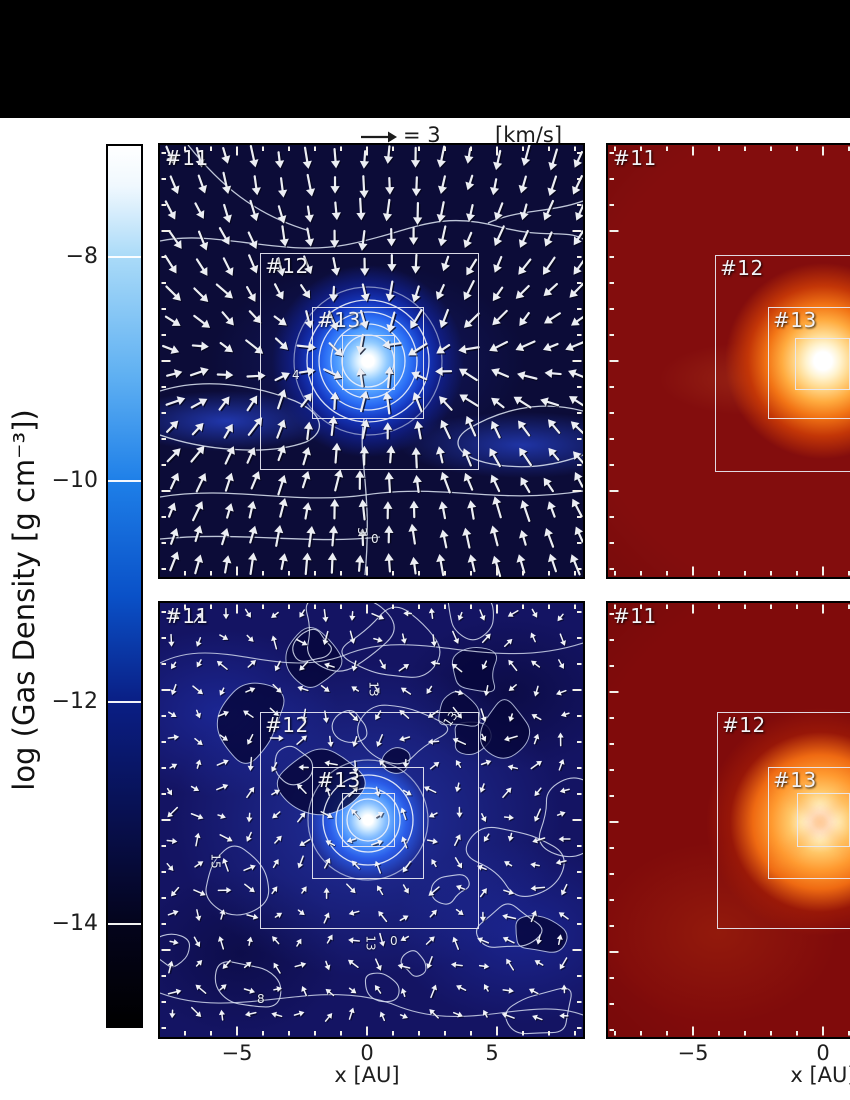 The image size is (850, 1100). I want to click on colorbar-tick-label: −10, so click(74, 480).